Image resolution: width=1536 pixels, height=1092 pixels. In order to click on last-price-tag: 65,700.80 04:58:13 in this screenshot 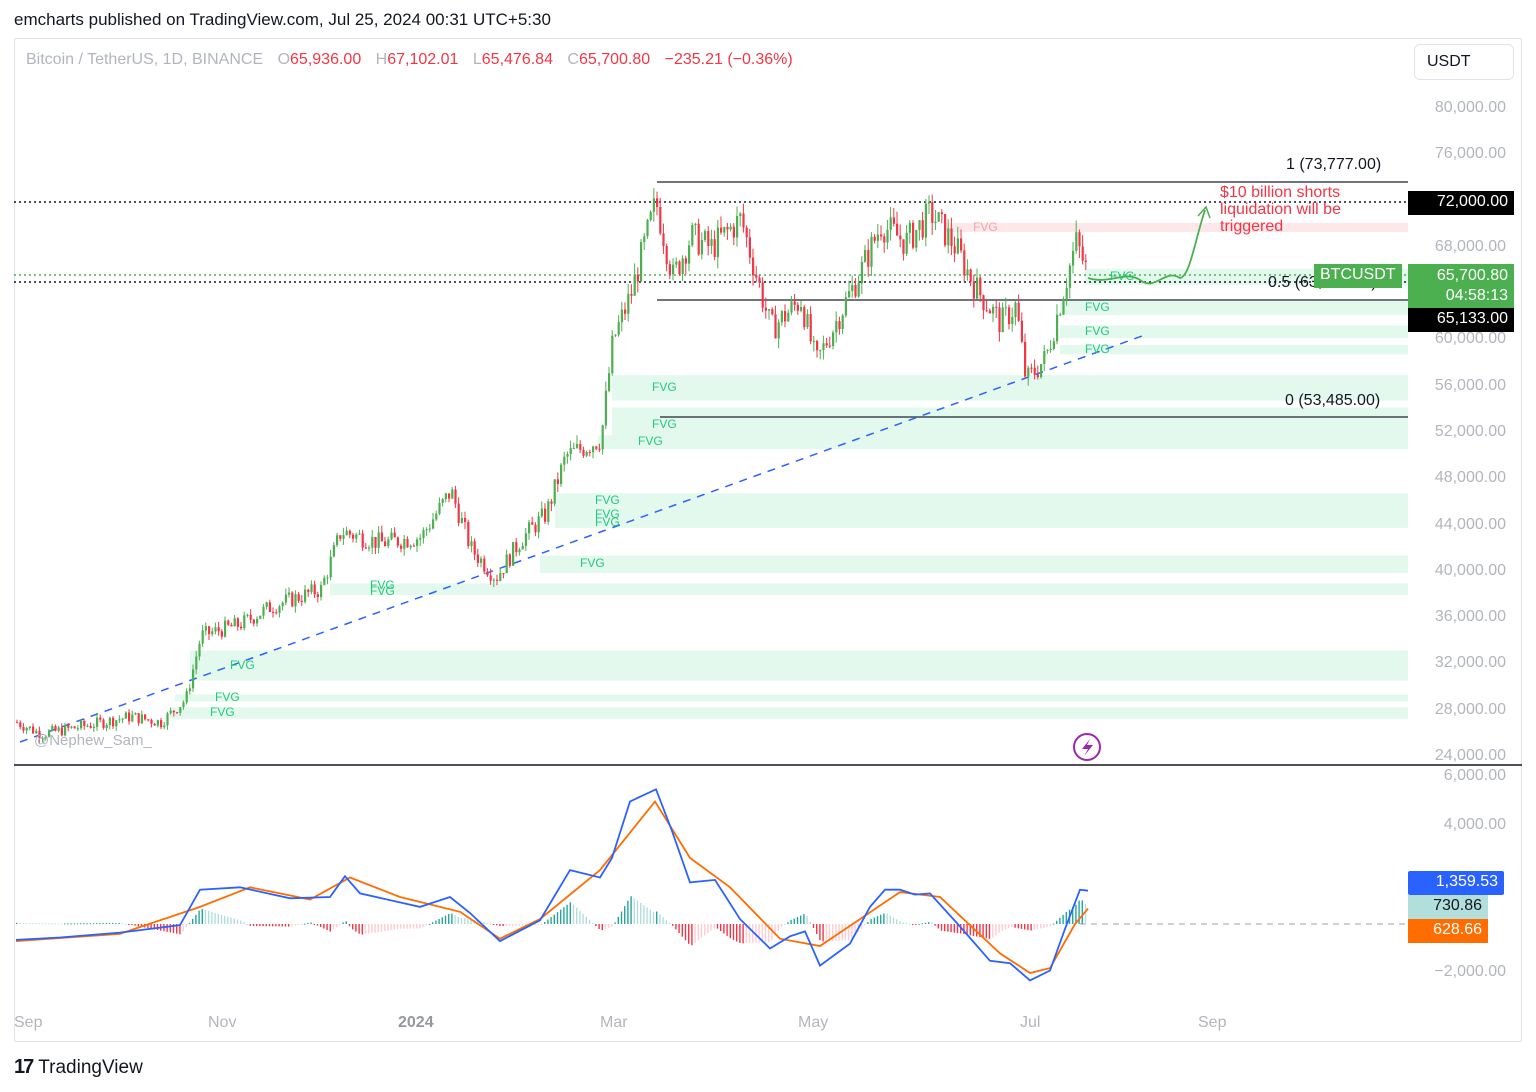, I will do `click(1461, 286)`.